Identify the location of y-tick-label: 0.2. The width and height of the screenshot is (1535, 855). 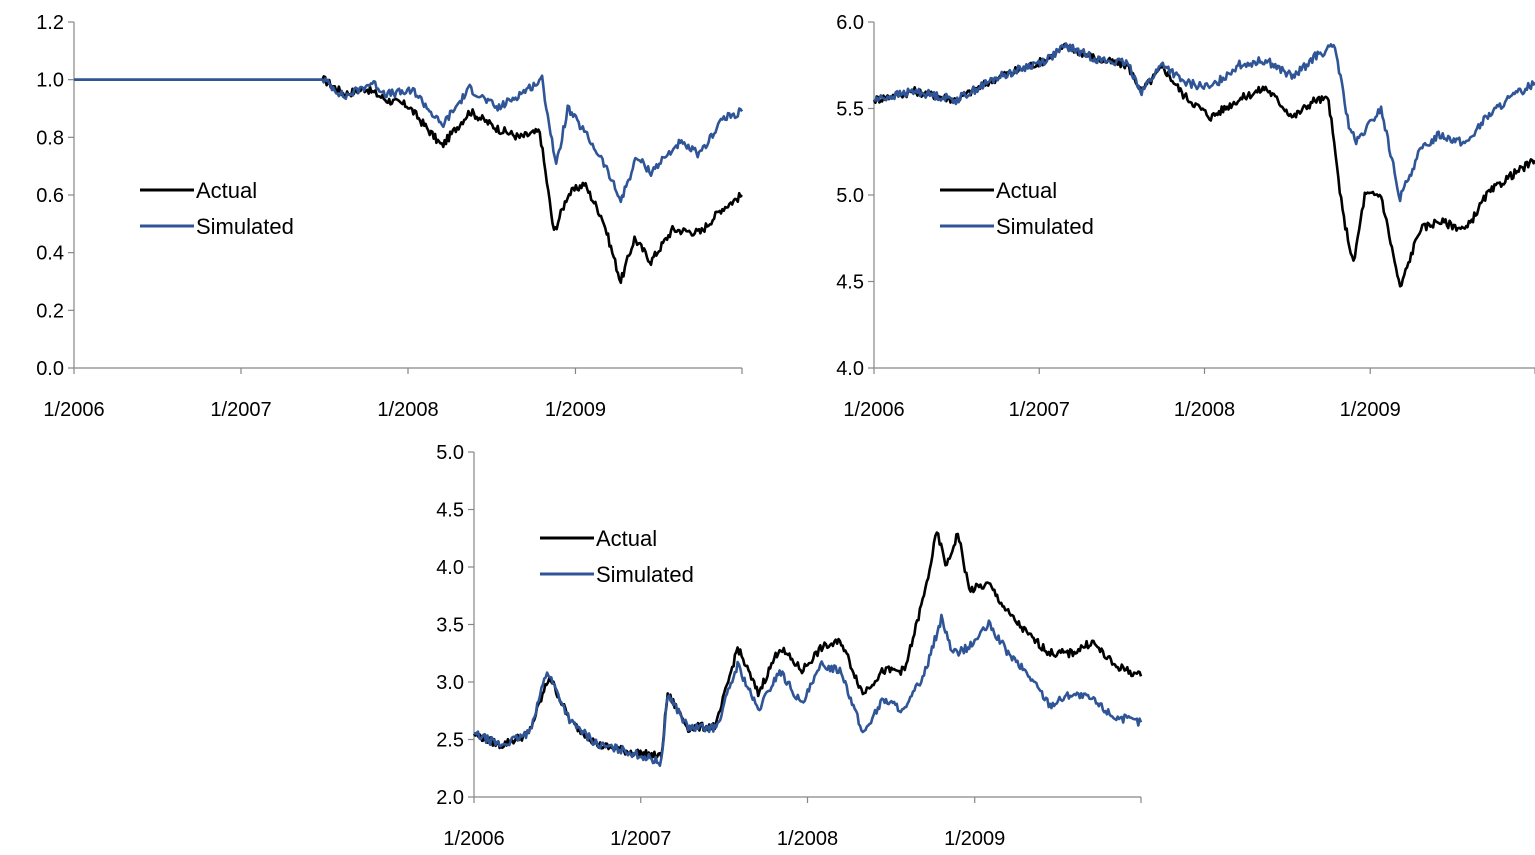
(50, 311).